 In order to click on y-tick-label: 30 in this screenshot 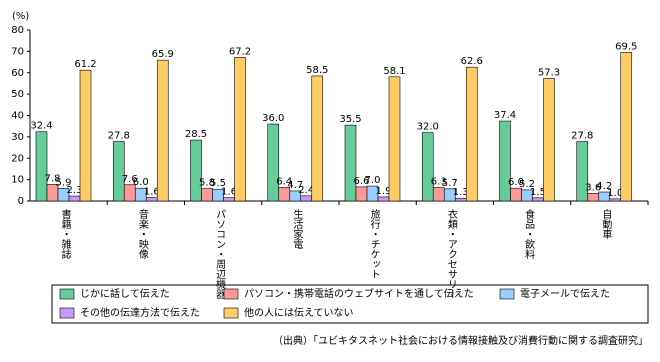, I will do `click(17, 137)`.